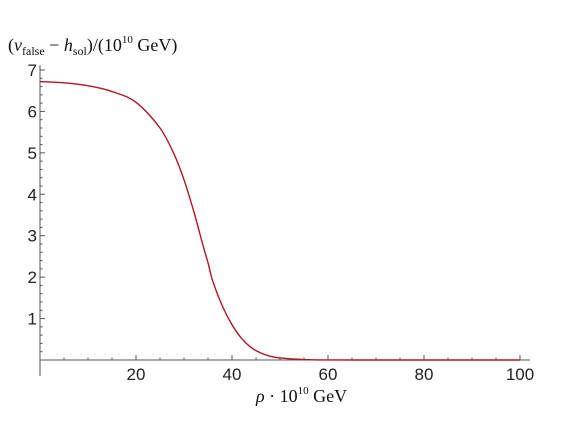 This screenshot has height=429, width=572. What do you see at coordinates (32, 111) in the screenshot?
I see `y-tick-label: 6` at bounding box center [32, 111].